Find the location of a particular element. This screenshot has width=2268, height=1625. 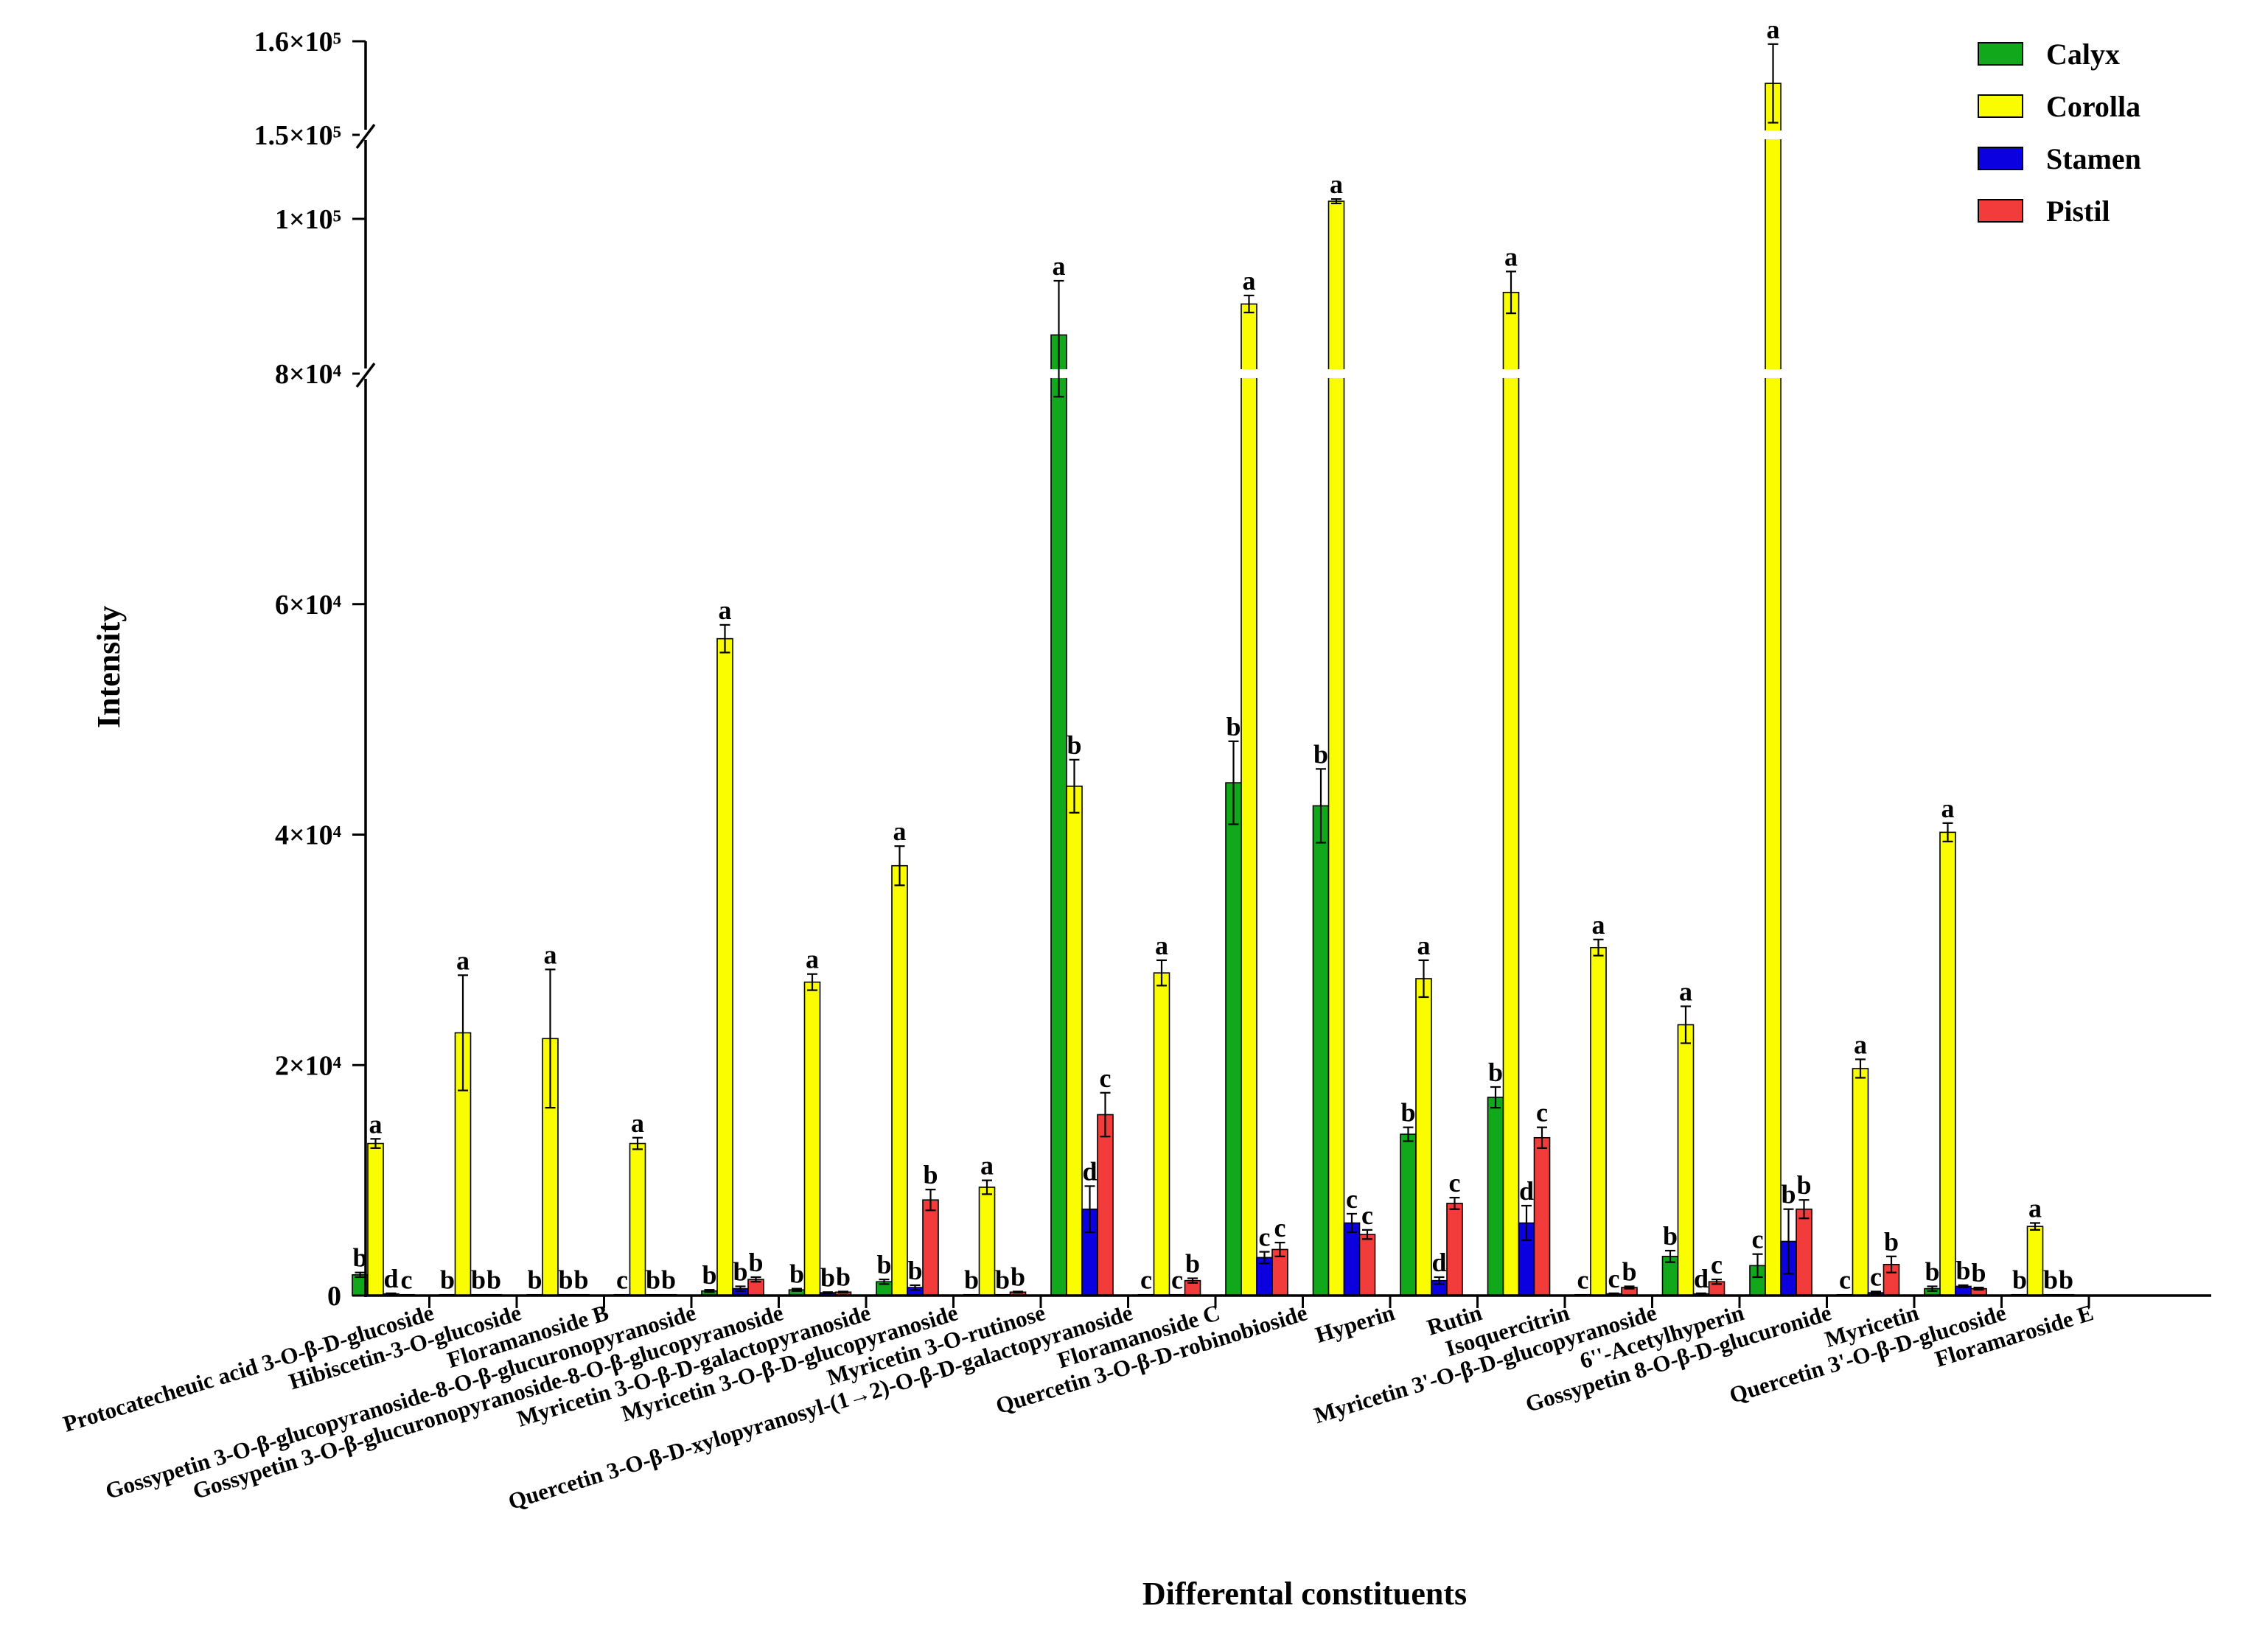

significance-letter-corolla-isoquercitrin: a is located at coordinates (1511, 256).